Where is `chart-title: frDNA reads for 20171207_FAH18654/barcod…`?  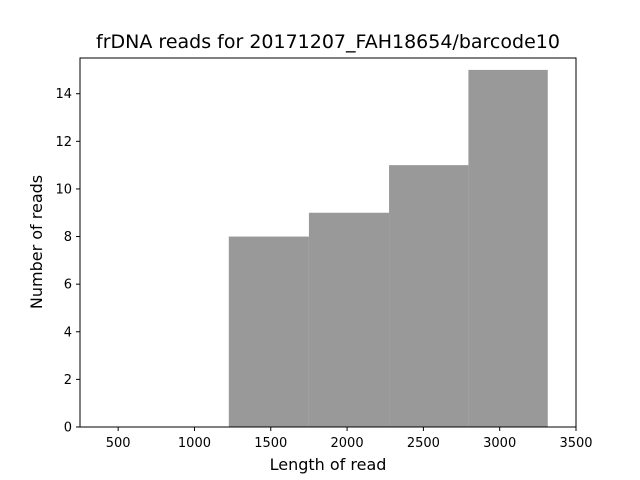 chart-title: frDNA reads for 20171207_FAH18654/barcod… is located at coordinates (328, 42).